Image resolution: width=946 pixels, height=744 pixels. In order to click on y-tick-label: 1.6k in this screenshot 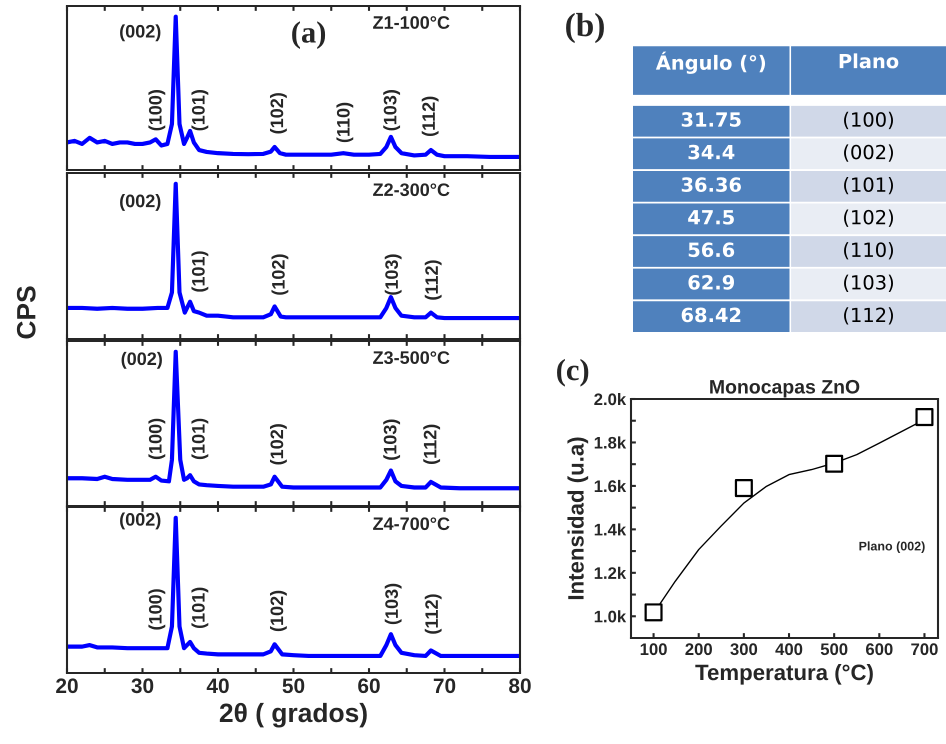, I will do `click(610, 486)`.